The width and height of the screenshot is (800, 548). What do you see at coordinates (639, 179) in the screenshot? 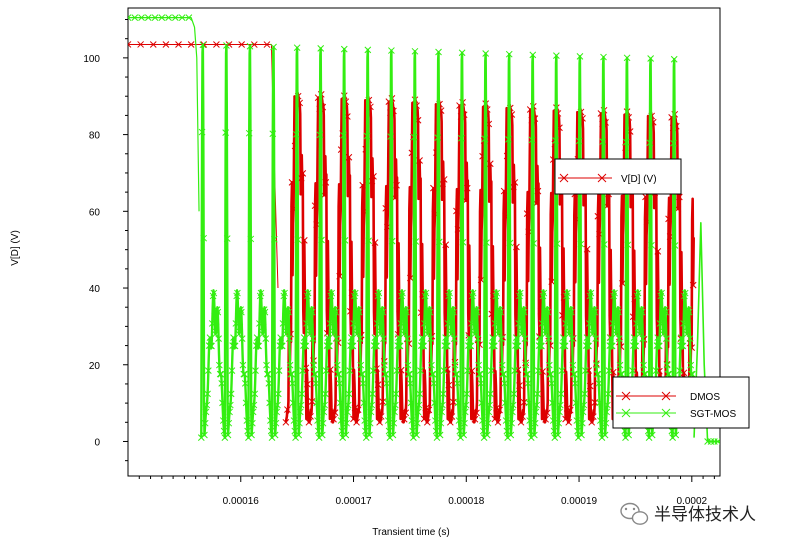
I see `legend-voltage-label: V[D] (V)` at bounding box center [639, 179].